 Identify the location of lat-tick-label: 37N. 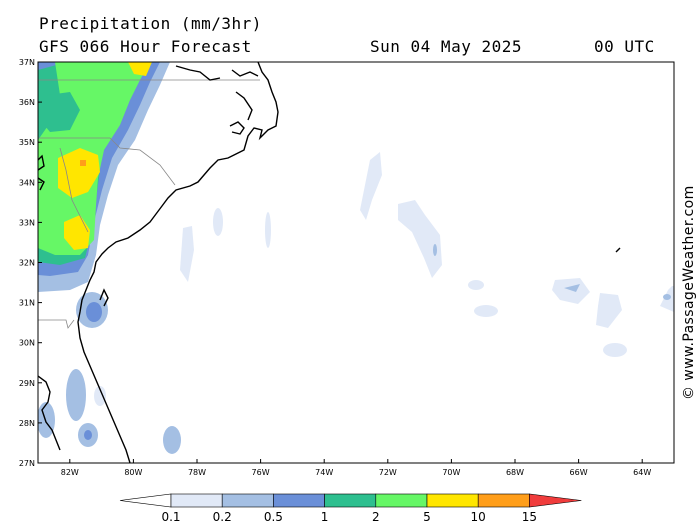
(27, 62).